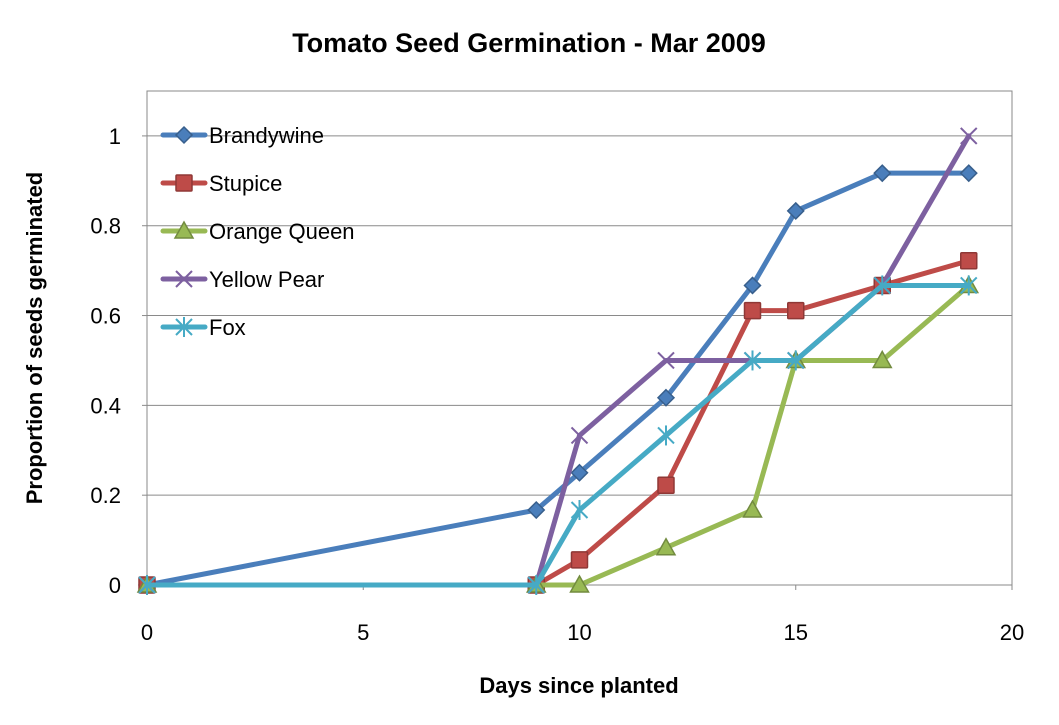 This screenshot has height=725, width=1059. Describe the element at coordinates (578, 685) in the screenshot. I see `x-axis-label: Days since planted` at that location.